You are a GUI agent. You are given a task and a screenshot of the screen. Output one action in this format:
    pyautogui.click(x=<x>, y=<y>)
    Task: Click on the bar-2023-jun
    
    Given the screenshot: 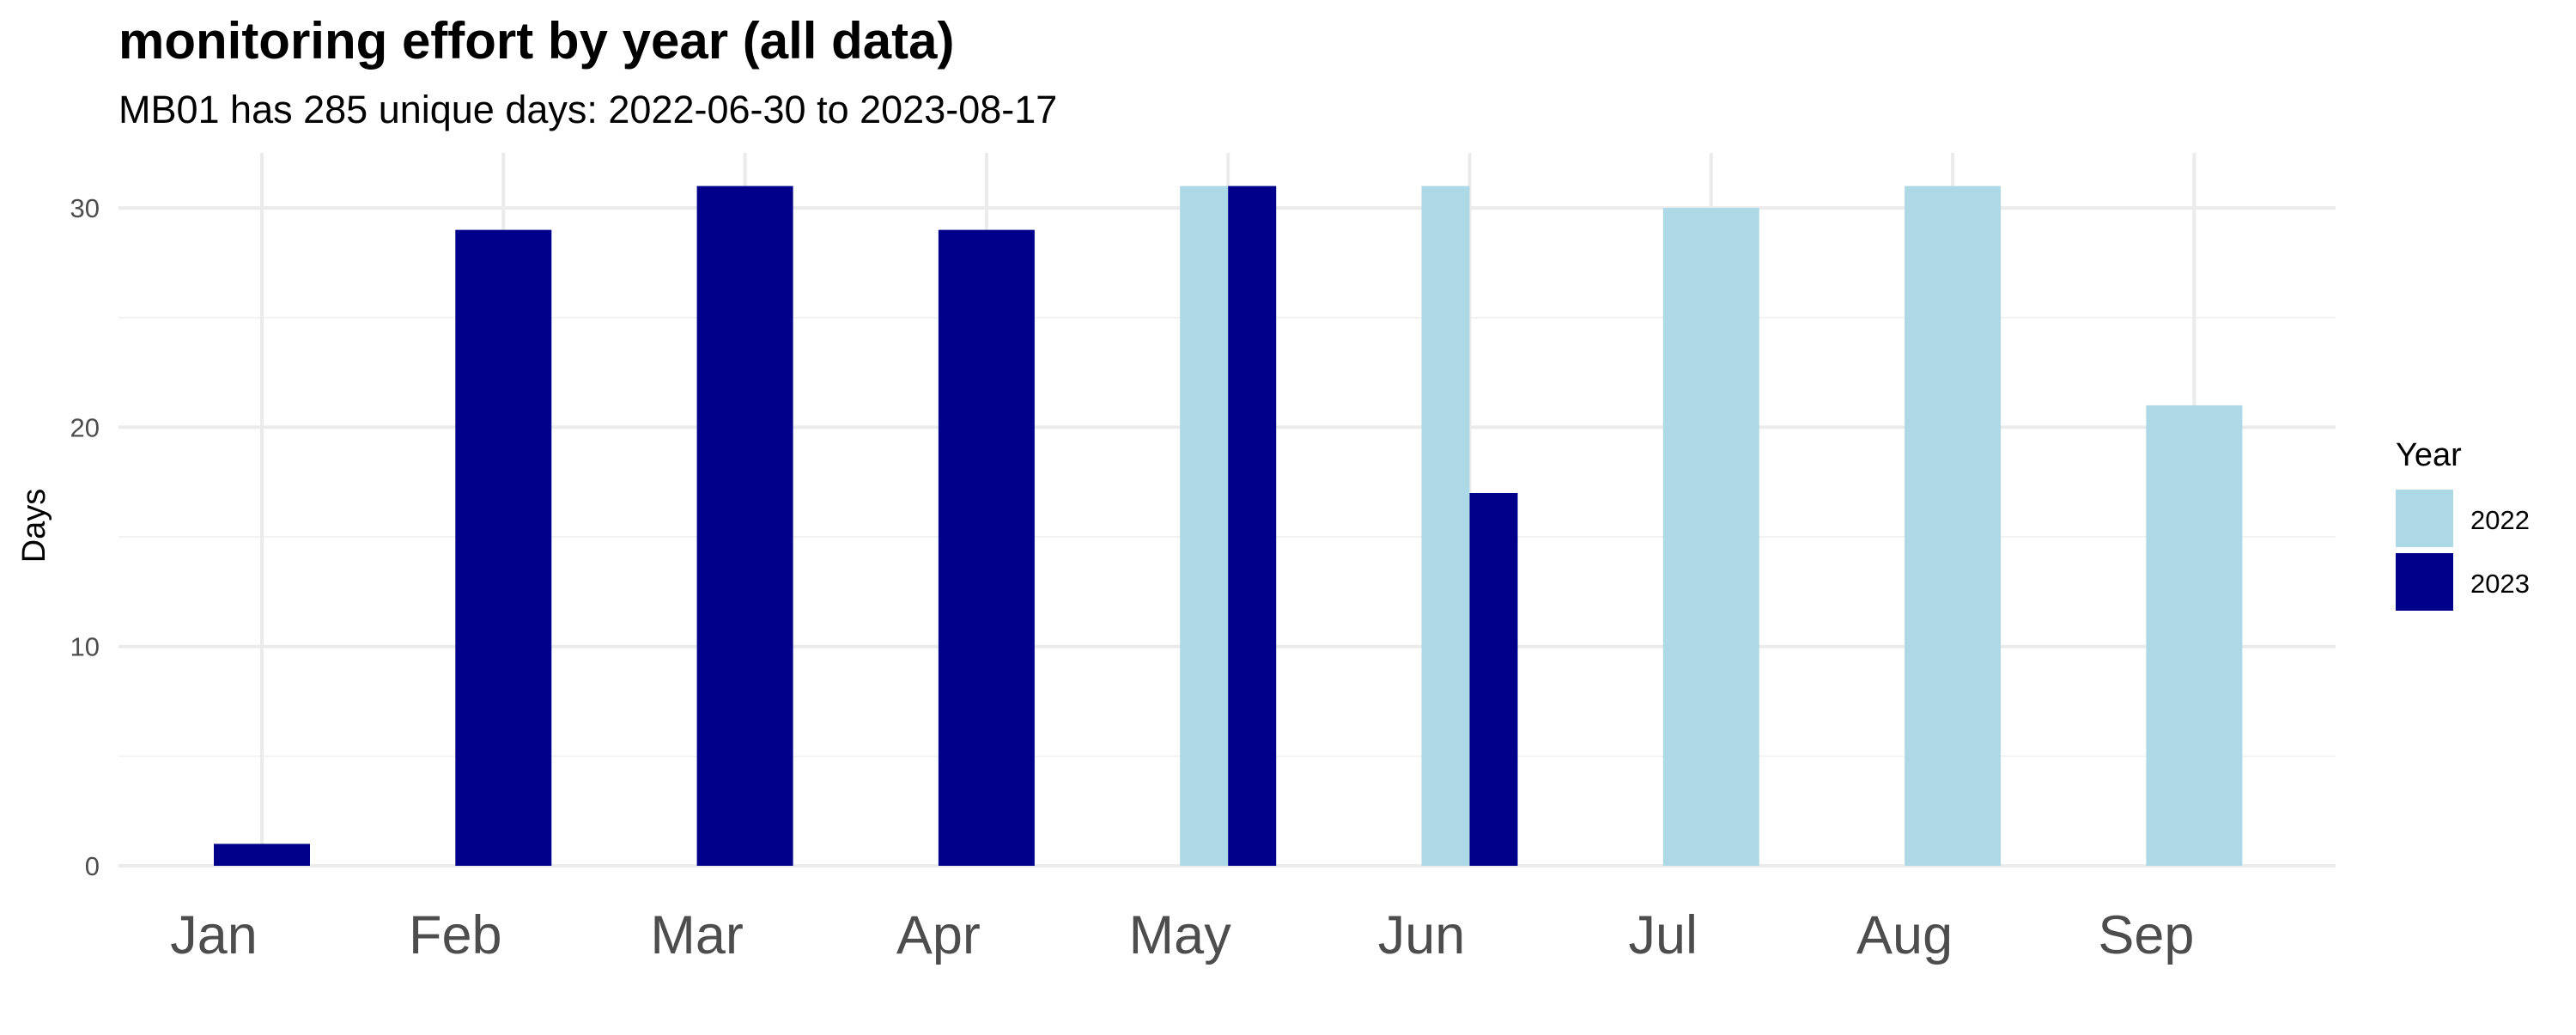 What is the action you would take?
    pyautogui.click(x=1493, y=679)
    